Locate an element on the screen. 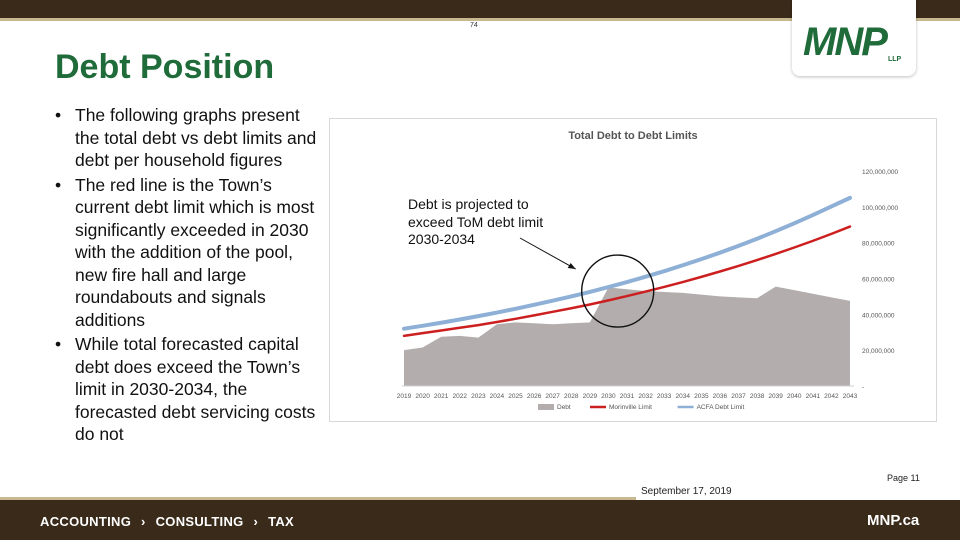 The image size is (960, 540). x-tick-label: 2022 is located at coordinates (460, 396).